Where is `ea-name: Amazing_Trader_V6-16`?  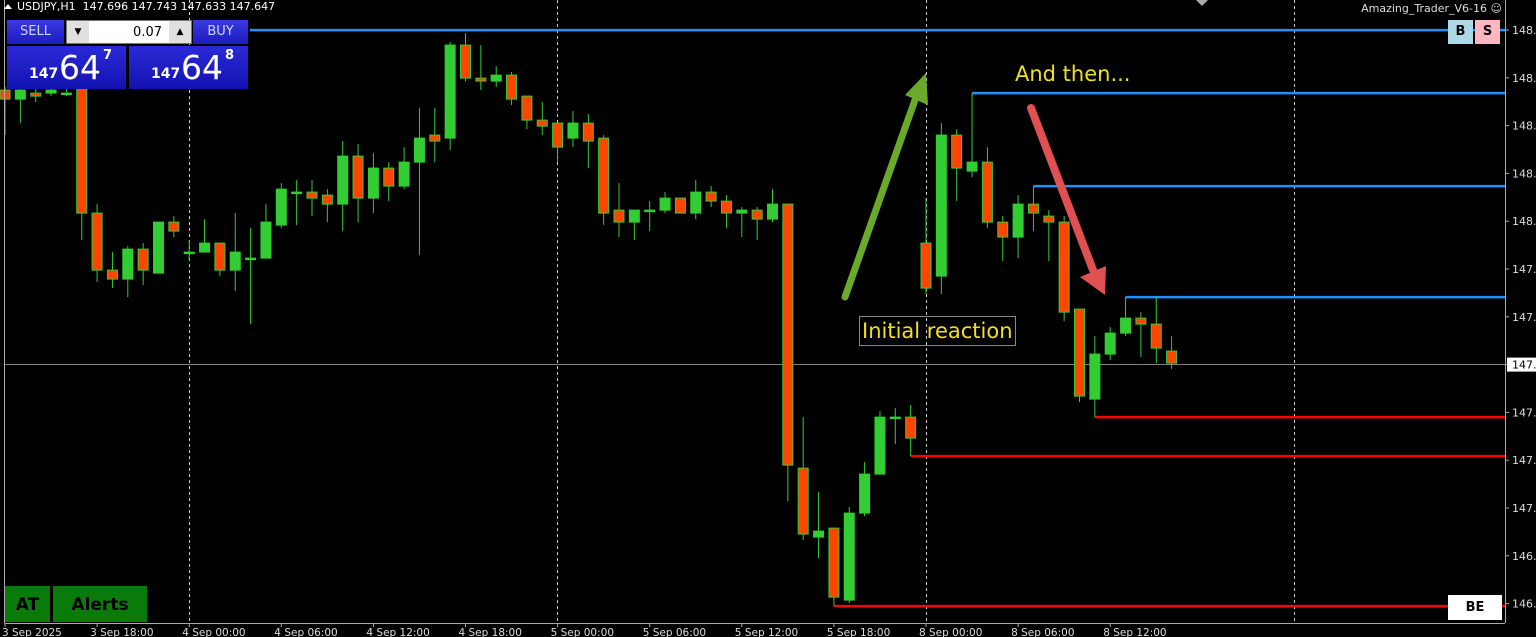 ea-name: Amazing_Trader_V6-16 is located at coordinates (1424, 8).